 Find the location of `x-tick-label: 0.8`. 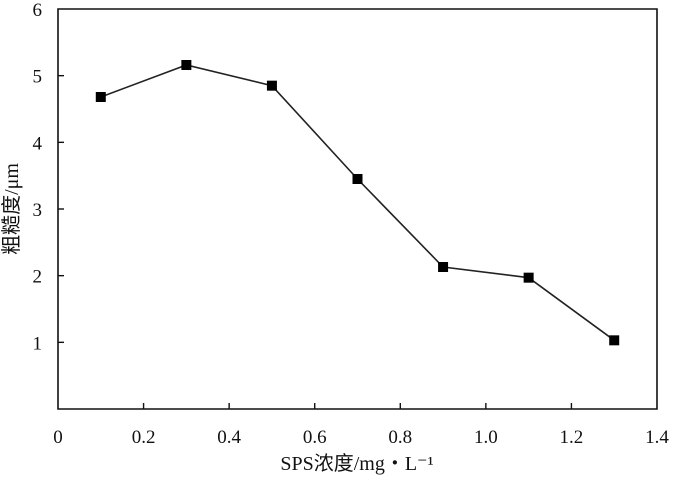

x-tick-label: 0.8 is located at coordinates (400, 437).